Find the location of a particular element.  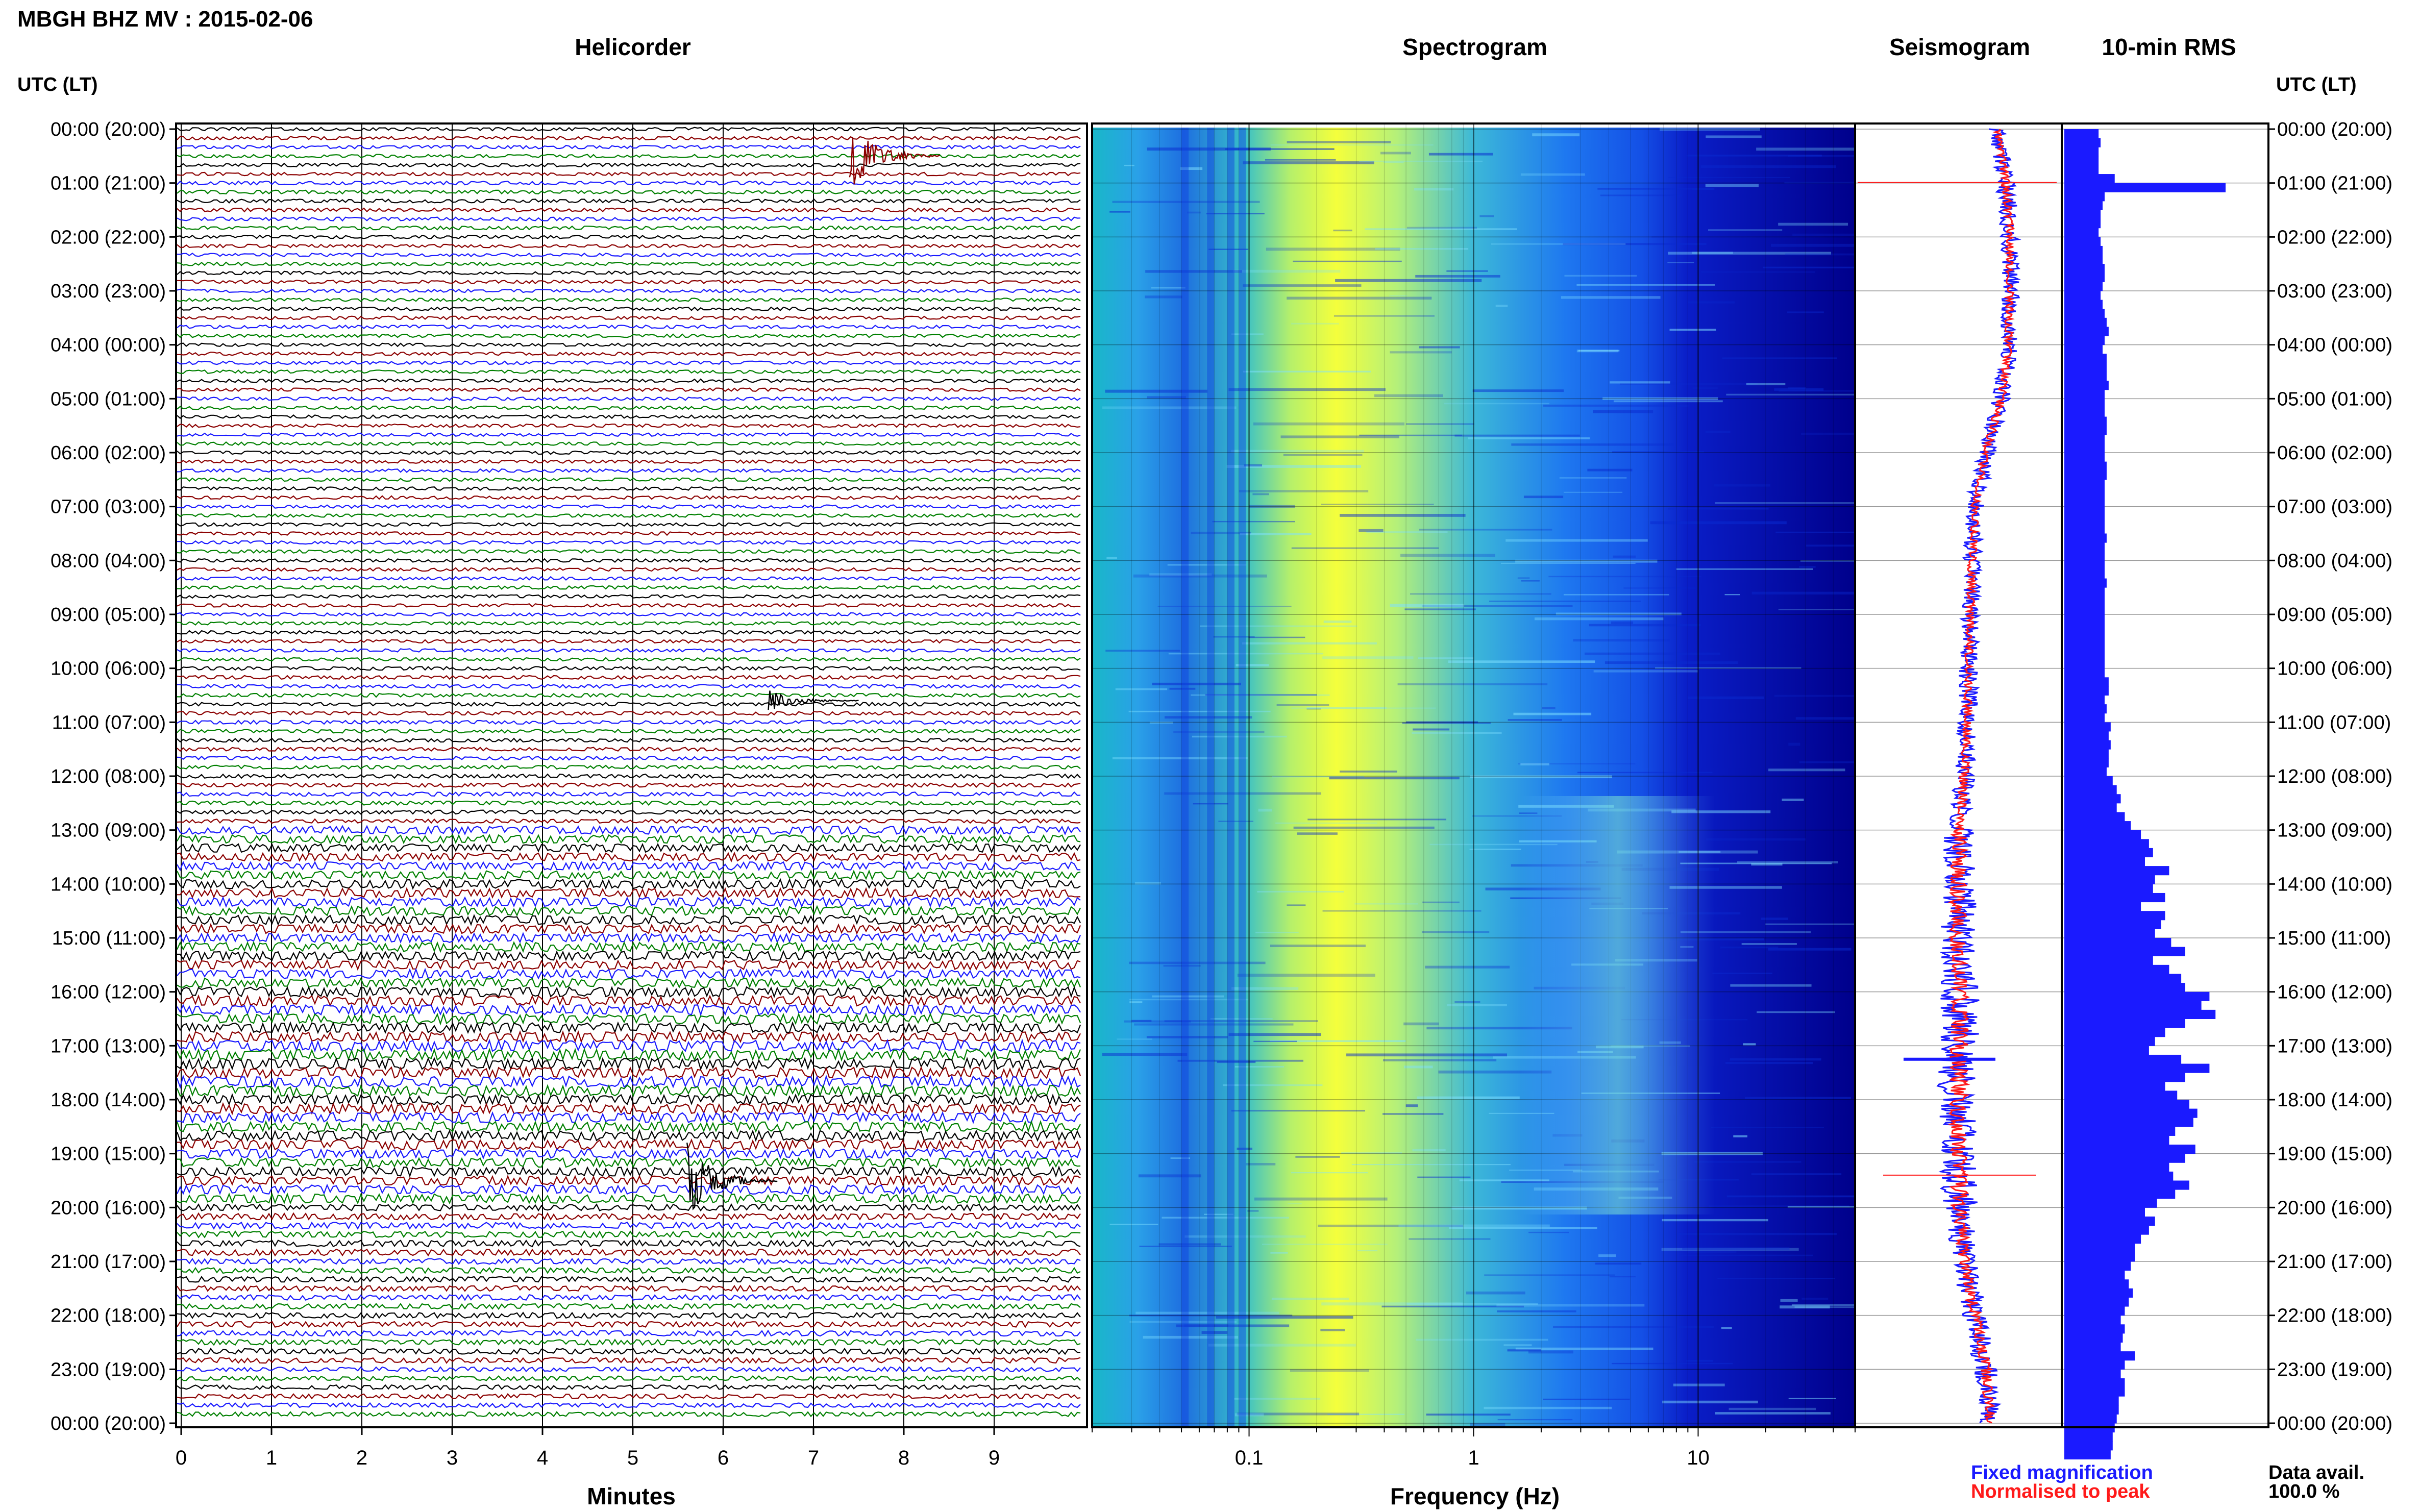

spectrogram-xlabel: Frequency (Hz) is located at coordinates (1475, 1496).